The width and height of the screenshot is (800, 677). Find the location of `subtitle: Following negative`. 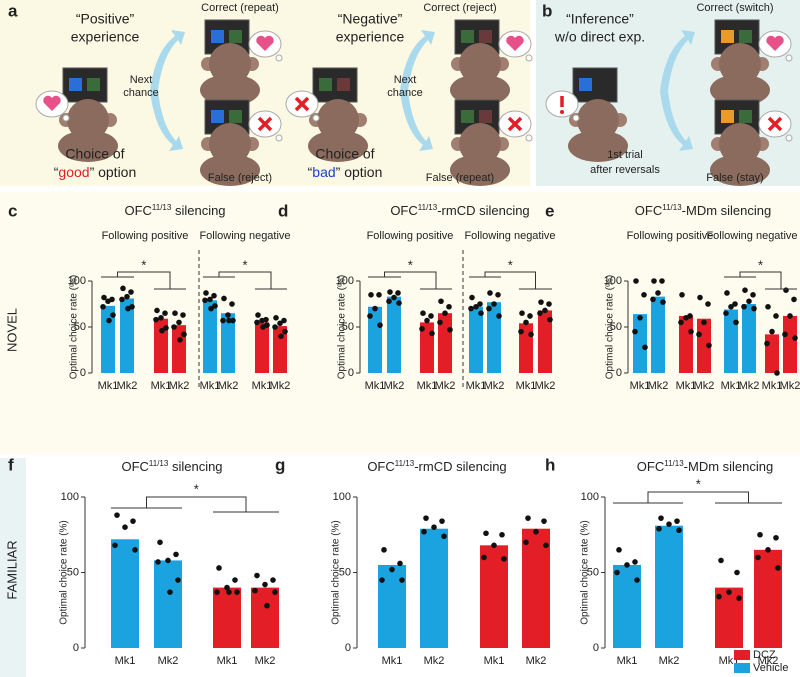

subtitle: Following negative is located at coordinates (509, 236).